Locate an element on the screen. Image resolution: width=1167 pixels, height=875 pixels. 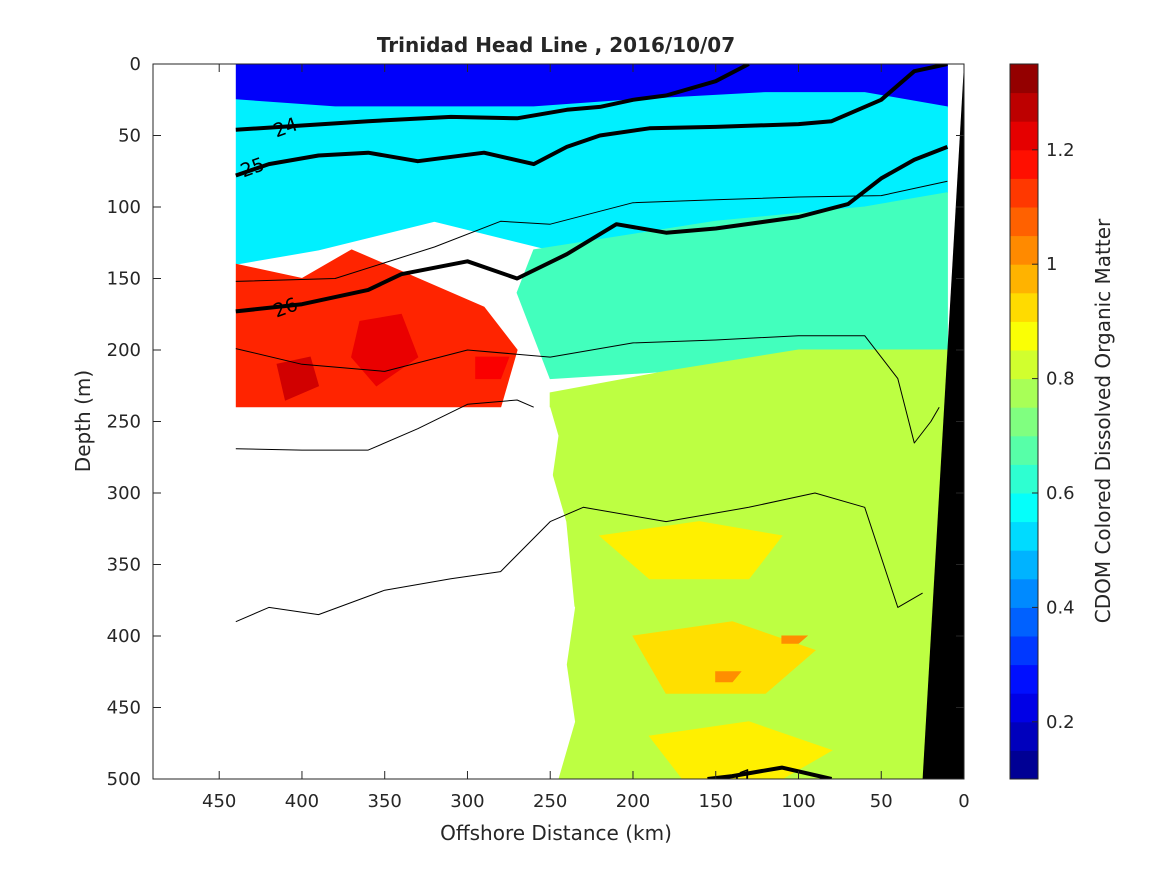
x-tick-label: 400 is located at coordinates (302, 801).